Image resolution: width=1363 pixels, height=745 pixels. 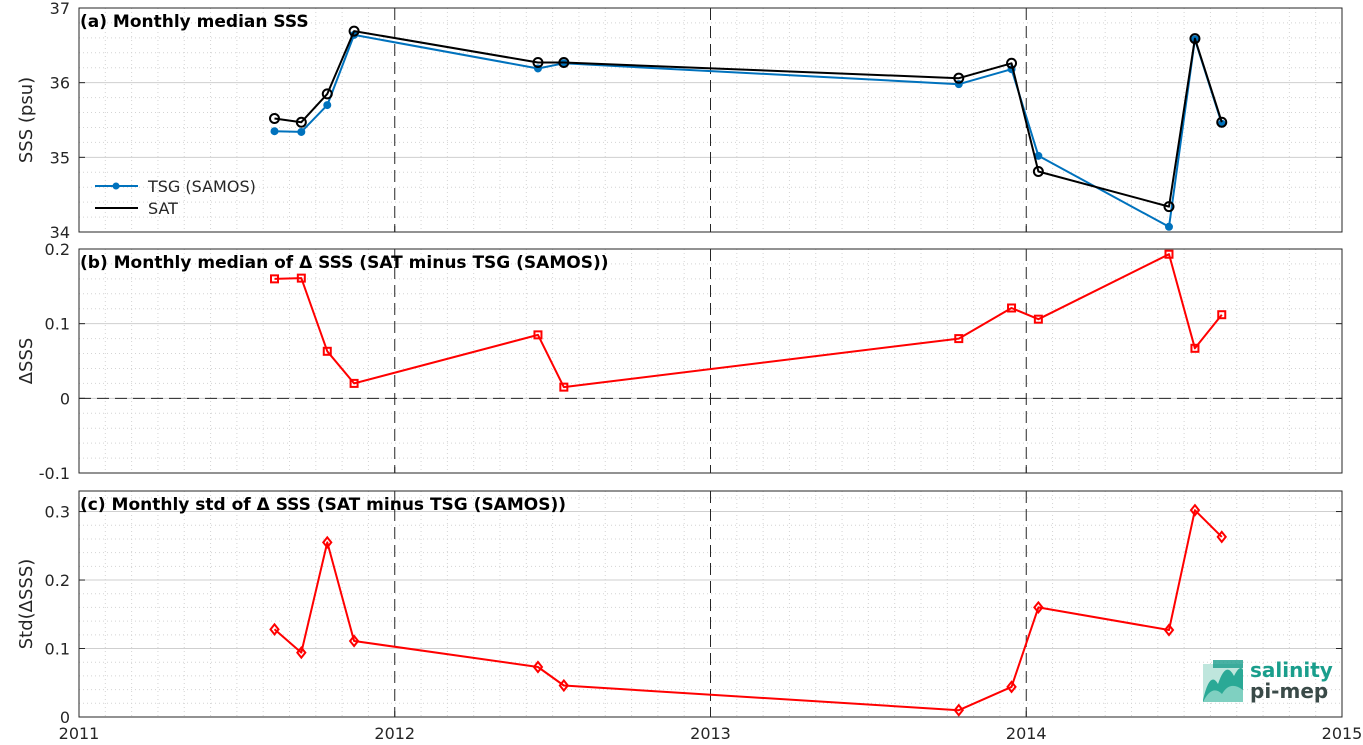 What do you see at coordinates (1223, 681) in the screenshot?
I see `logo-wave-icon` at bounding box center [1223, 681].